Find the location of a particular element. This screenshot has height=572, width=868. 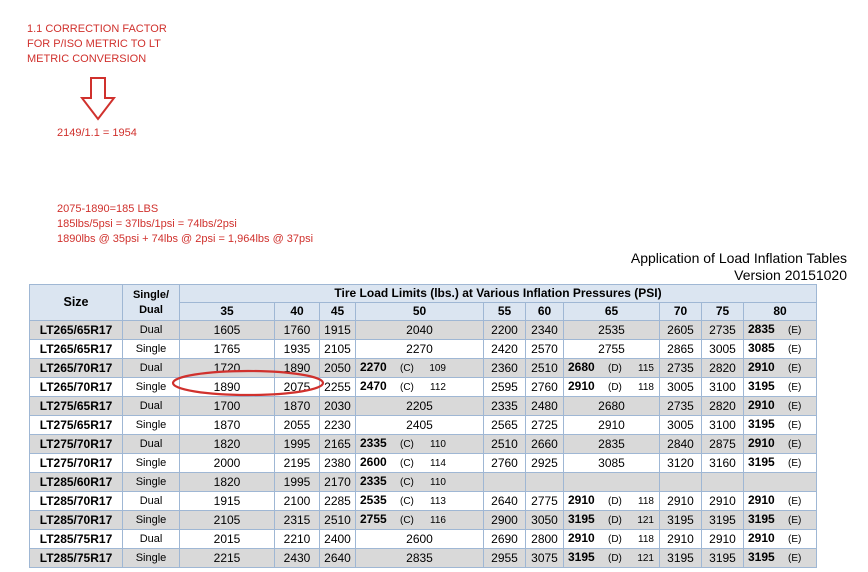

load-value: 2680 is located at coordinates (581, 367).